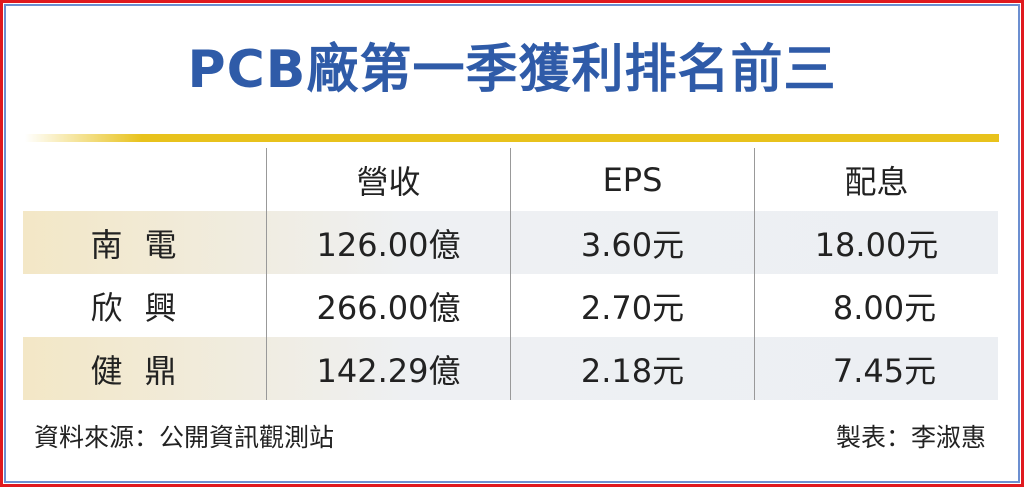 The image size is (1024, 487). I want to click on table-header-row: 營收 EPS 配息, so click(510, 179).